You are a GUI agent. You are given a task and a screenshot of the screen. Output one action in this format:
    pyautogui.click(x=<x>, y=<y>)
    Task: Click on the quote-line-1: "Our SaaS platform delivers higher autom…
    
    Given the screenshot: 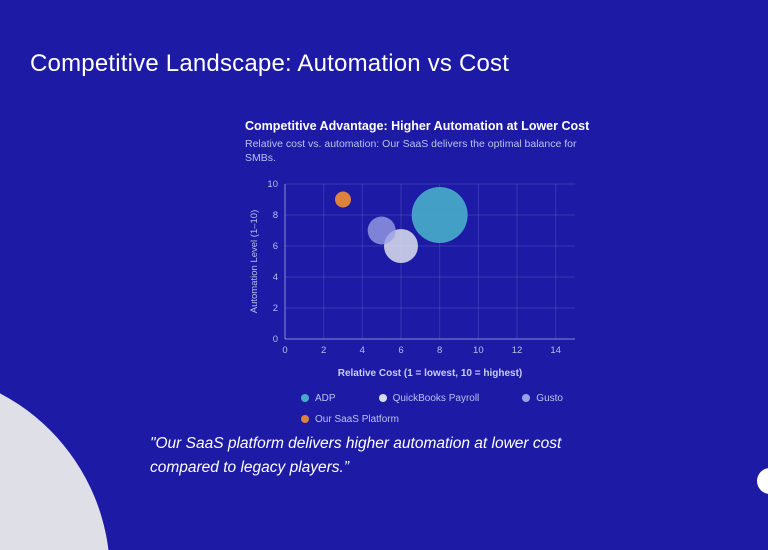 What is the action you would take?
    pyautogui.click(x=356, y=443)
    